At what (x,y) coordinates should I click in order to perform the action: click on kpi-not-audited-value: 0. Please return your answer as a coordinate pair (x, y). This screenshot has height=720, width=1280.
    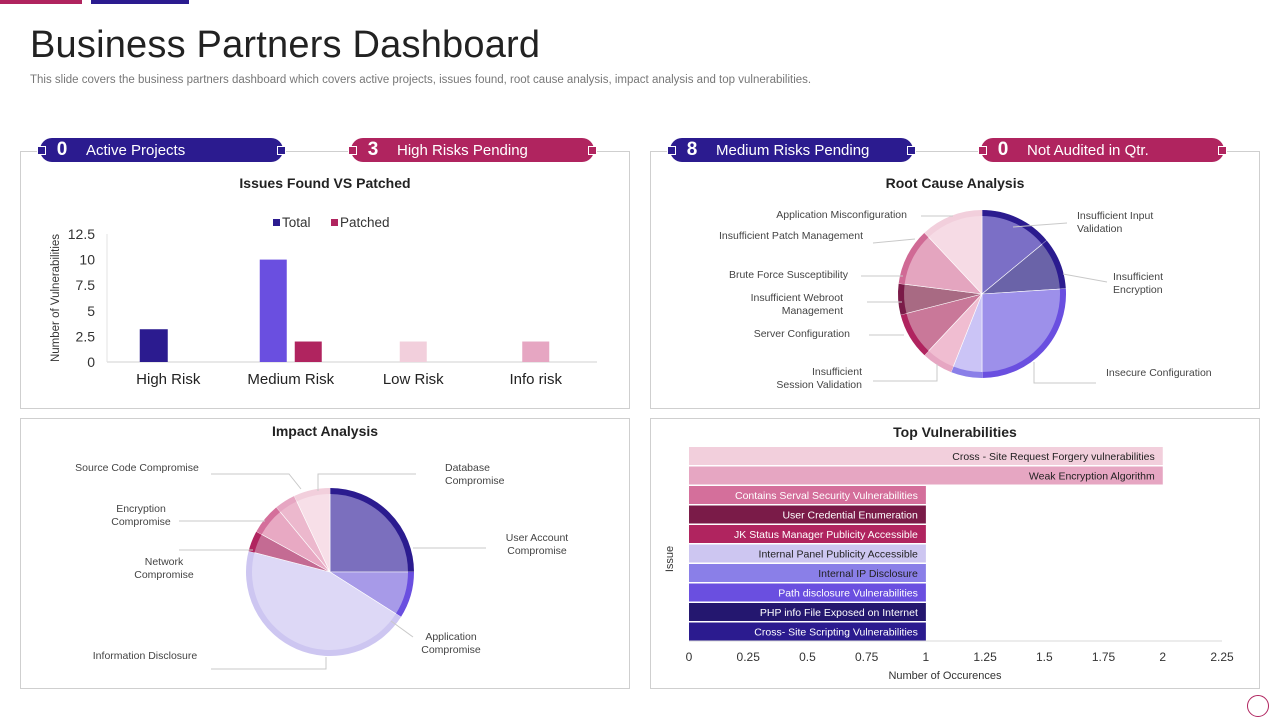
    Looking at the image, I should click on (1003, 149).